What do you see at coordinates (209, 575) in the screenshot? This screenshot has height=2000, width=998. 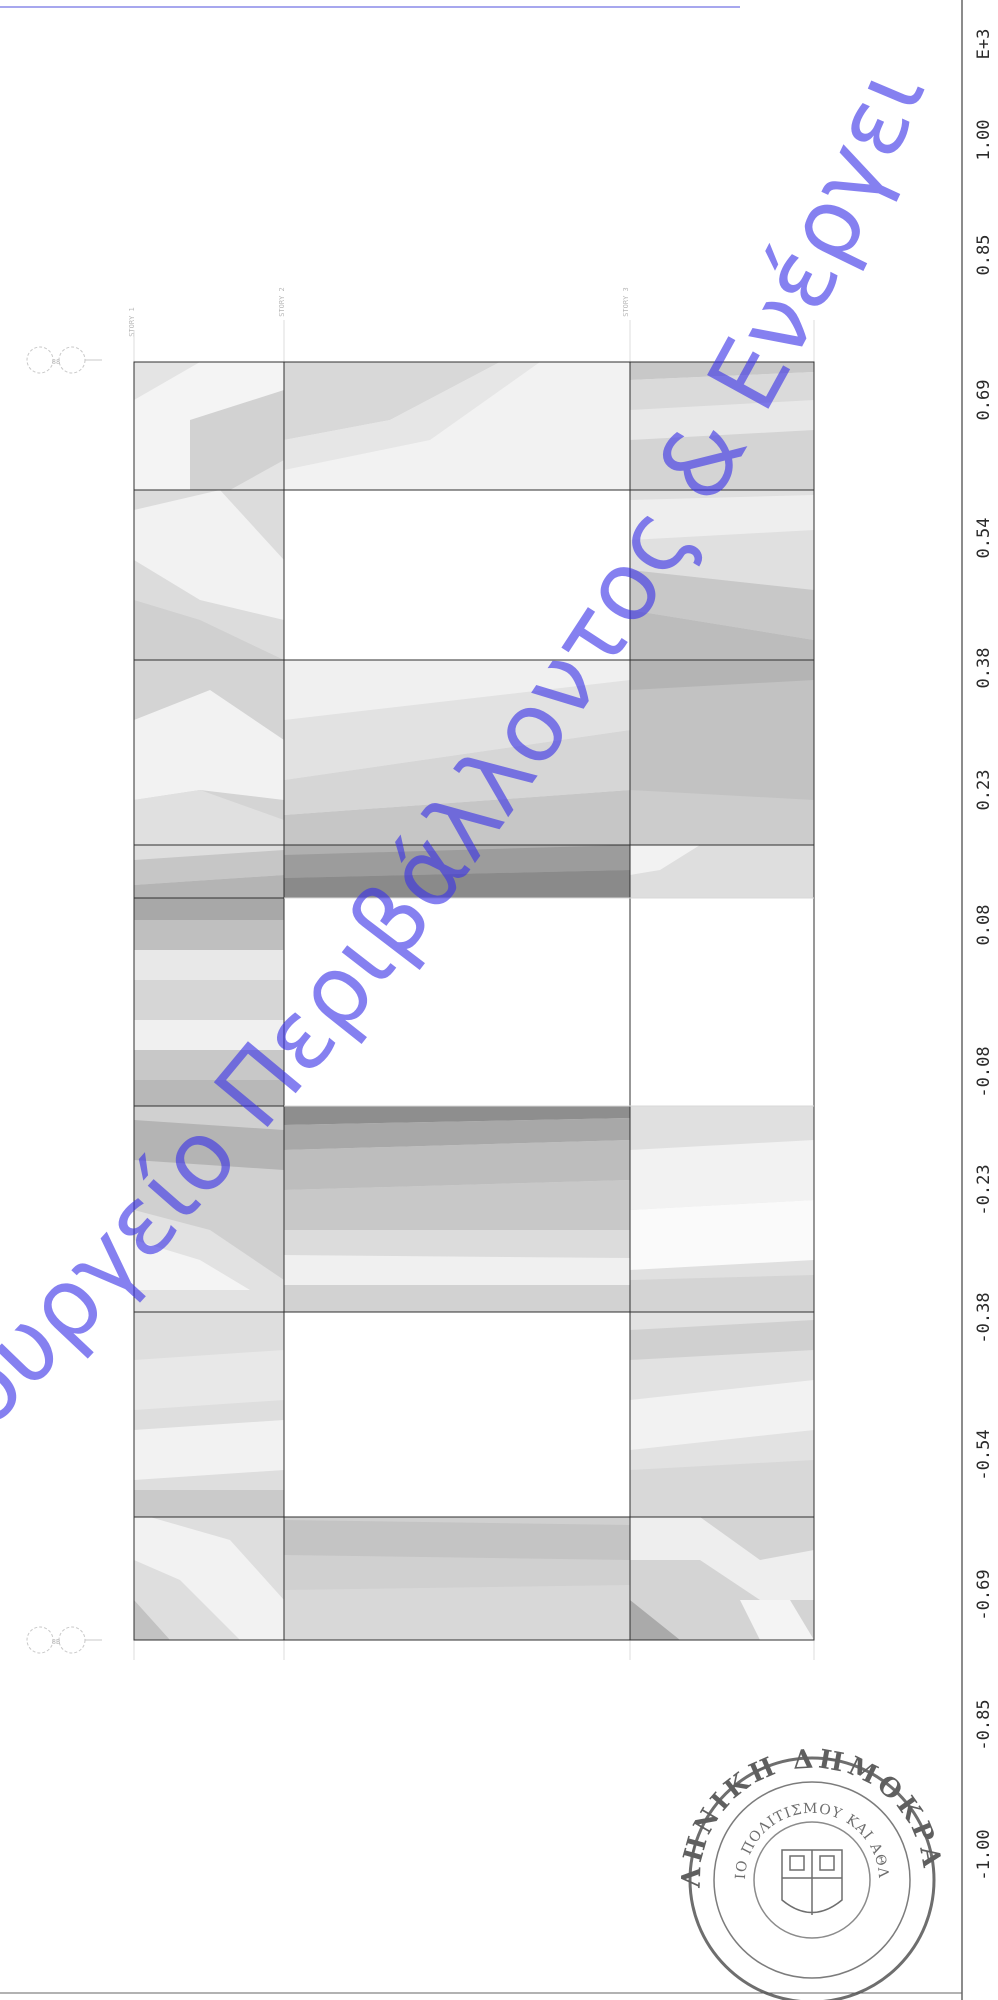 I see `contour-panel-c1-r2` at bounding box center [209, 575].